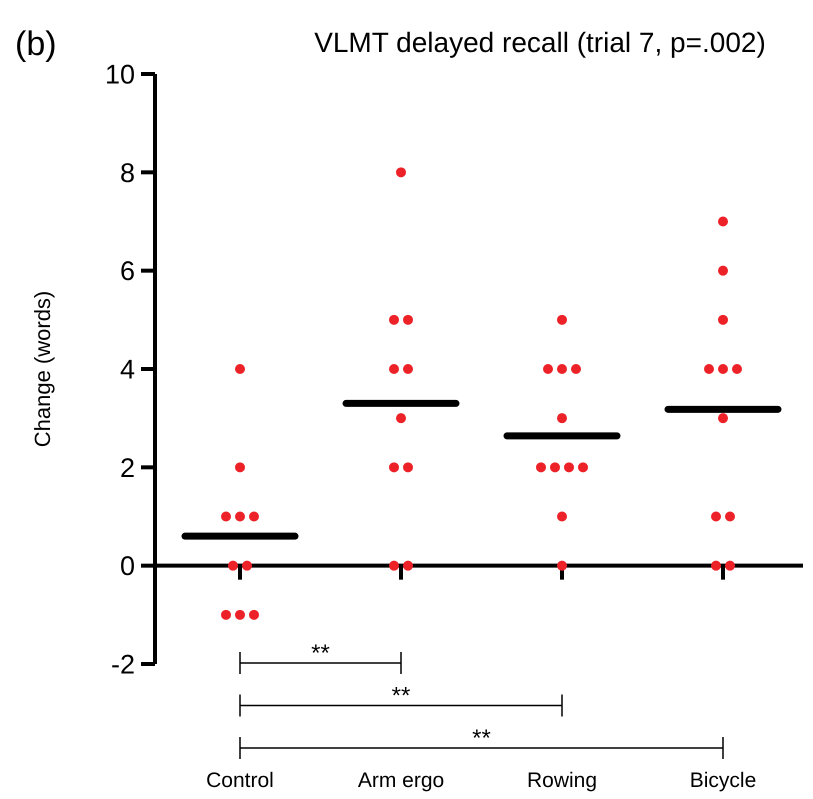 The width and height of the screenshot is (813, 799). Describe the element at coordinates (401, 780) in the screenshot. I see `x-tick-label: Arm ergo` at that location.